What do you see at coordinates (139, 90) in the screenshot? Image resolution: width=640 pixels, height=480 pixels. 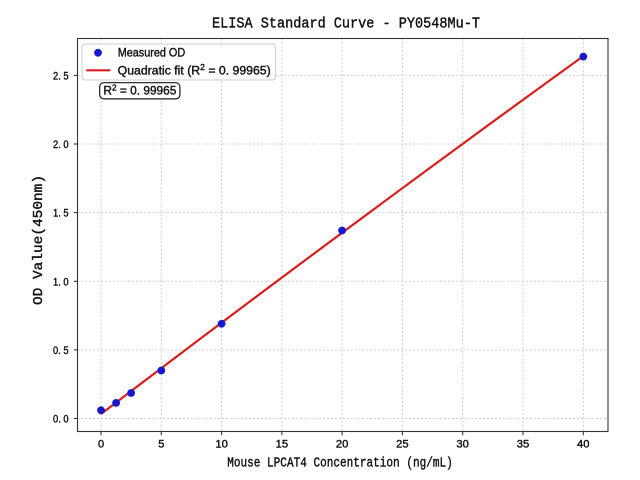 I see `svg-text: R2 = 0. 99965` at bounding box center [139, 90].